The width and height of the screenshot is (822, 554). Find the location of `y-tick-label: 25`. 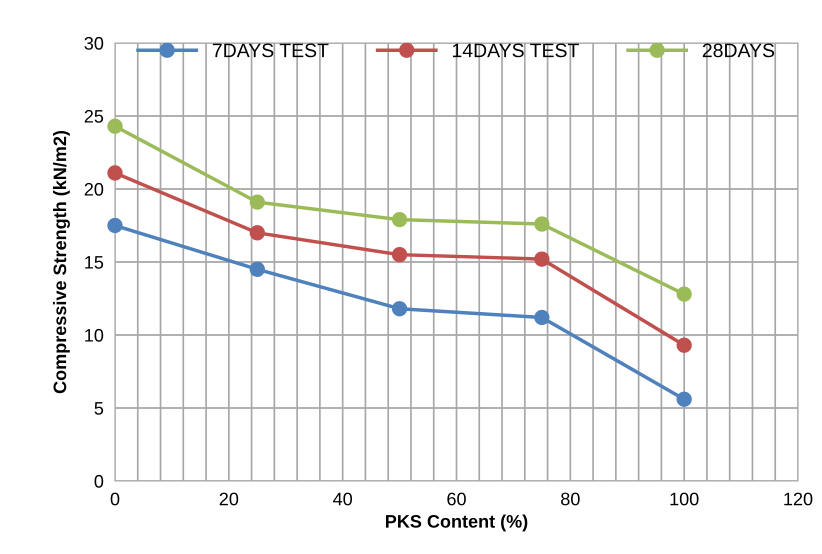

y-tick-label: 25 is located at coordinates (94, 116).